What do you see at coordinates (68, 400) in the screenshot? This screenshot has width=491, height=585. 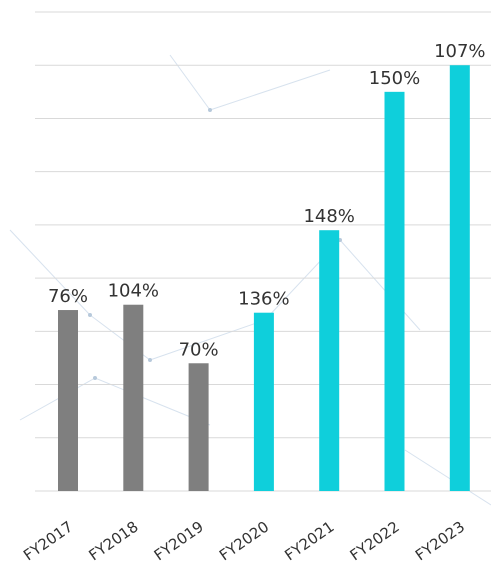 I see `bar-fy2017` at bounding box center [68, 400].